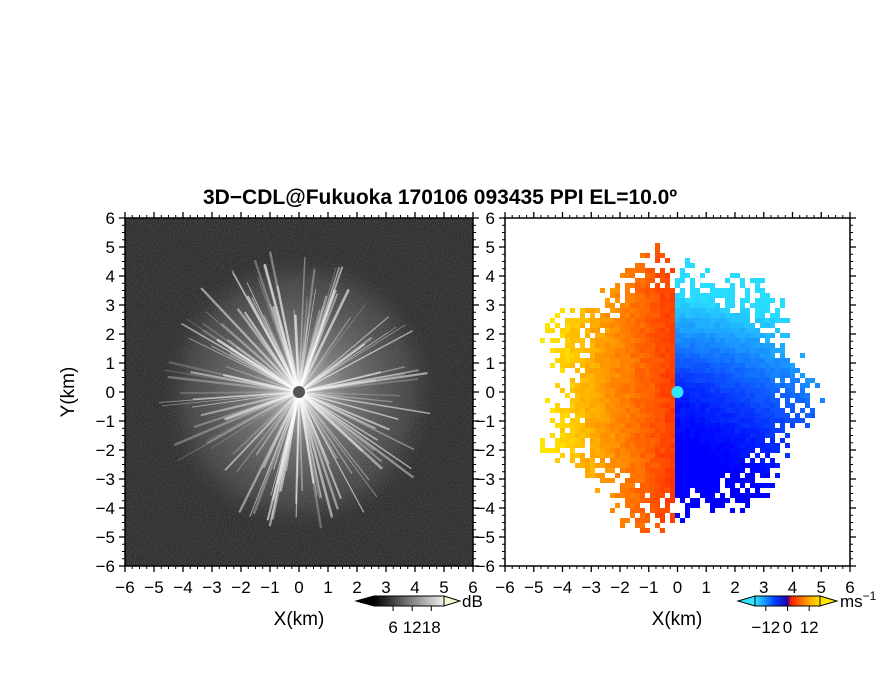 Image resolution: width=880 pixels, height=680 pixels. Describe the element at coordinates (490, 392) in the screenshot. I see `velocity-y-tick-label: 0` at that location.